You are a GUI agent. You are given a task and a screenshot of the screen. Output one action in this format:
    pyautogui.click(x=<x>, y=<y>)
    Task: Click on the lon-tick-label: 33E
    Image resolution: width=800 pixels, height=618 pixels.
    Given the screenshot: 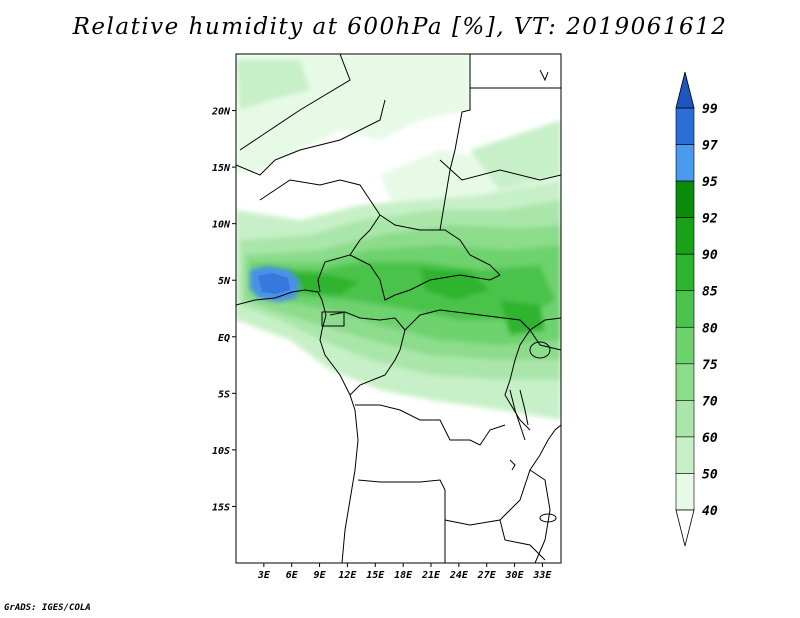 What is the action you would take?
    pyautogui.click(x=542, y=575)
    